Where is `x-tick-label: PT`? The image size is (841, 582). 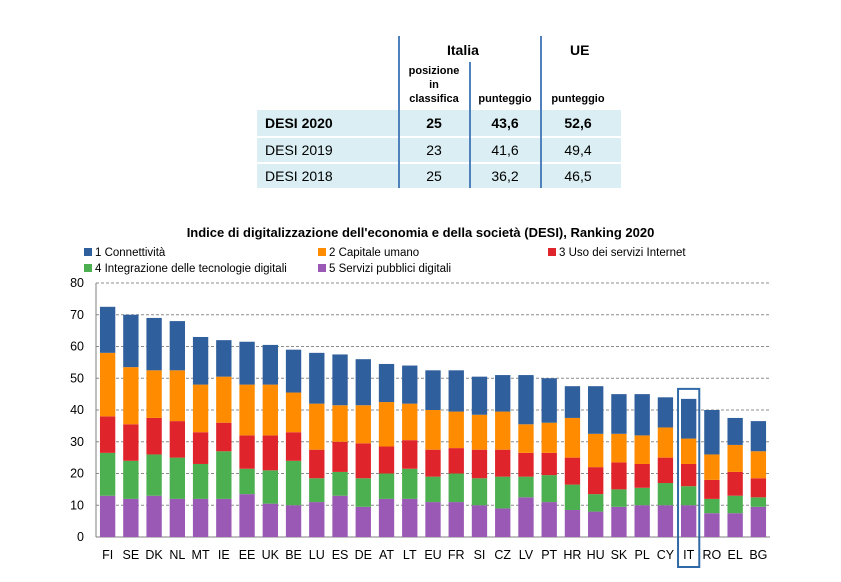
x-tick-label: PT is located at coordinates (549, 555).